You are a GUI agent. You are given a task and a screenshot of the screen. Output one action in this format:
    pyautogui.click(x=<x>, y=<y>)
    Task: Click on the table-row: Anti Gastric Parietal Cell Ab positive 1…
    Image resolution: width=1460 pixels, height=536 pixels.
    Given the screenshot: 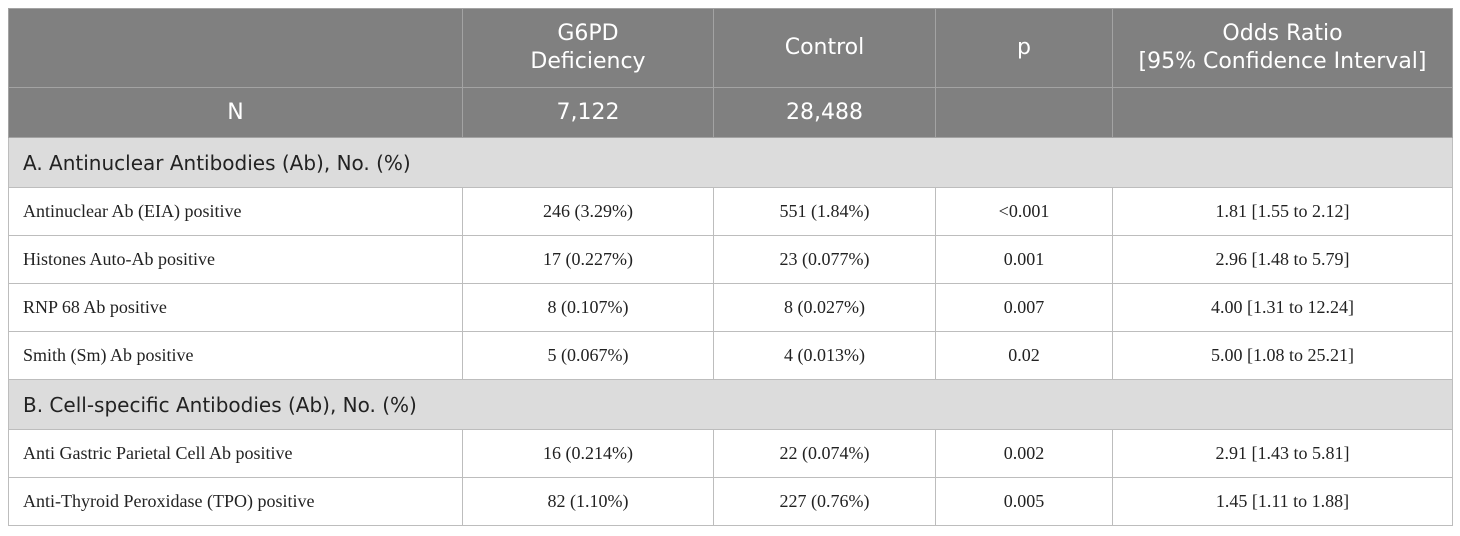 What is the action you would take?
    pyautogui.click(x=730, y=453)
    